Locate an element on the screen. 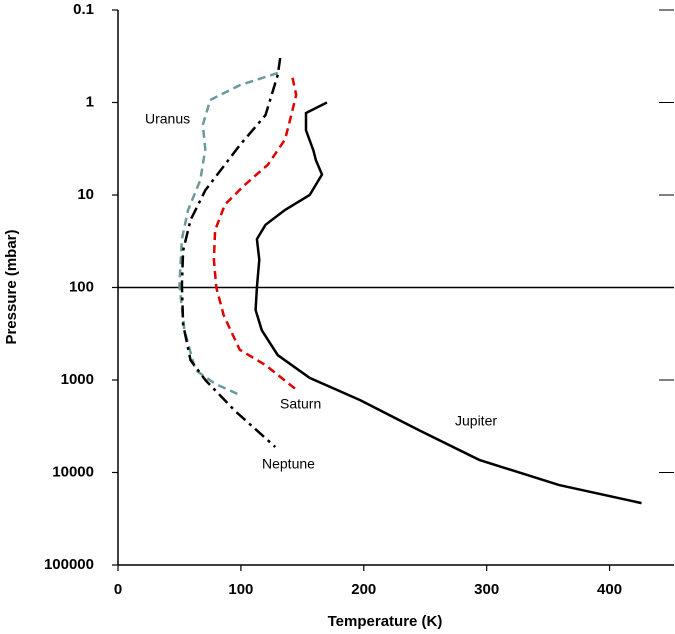 Image resolution: width=675 pixels, height=634 pixels. y-tick-label: 1 is located at coordinates (90, 101).